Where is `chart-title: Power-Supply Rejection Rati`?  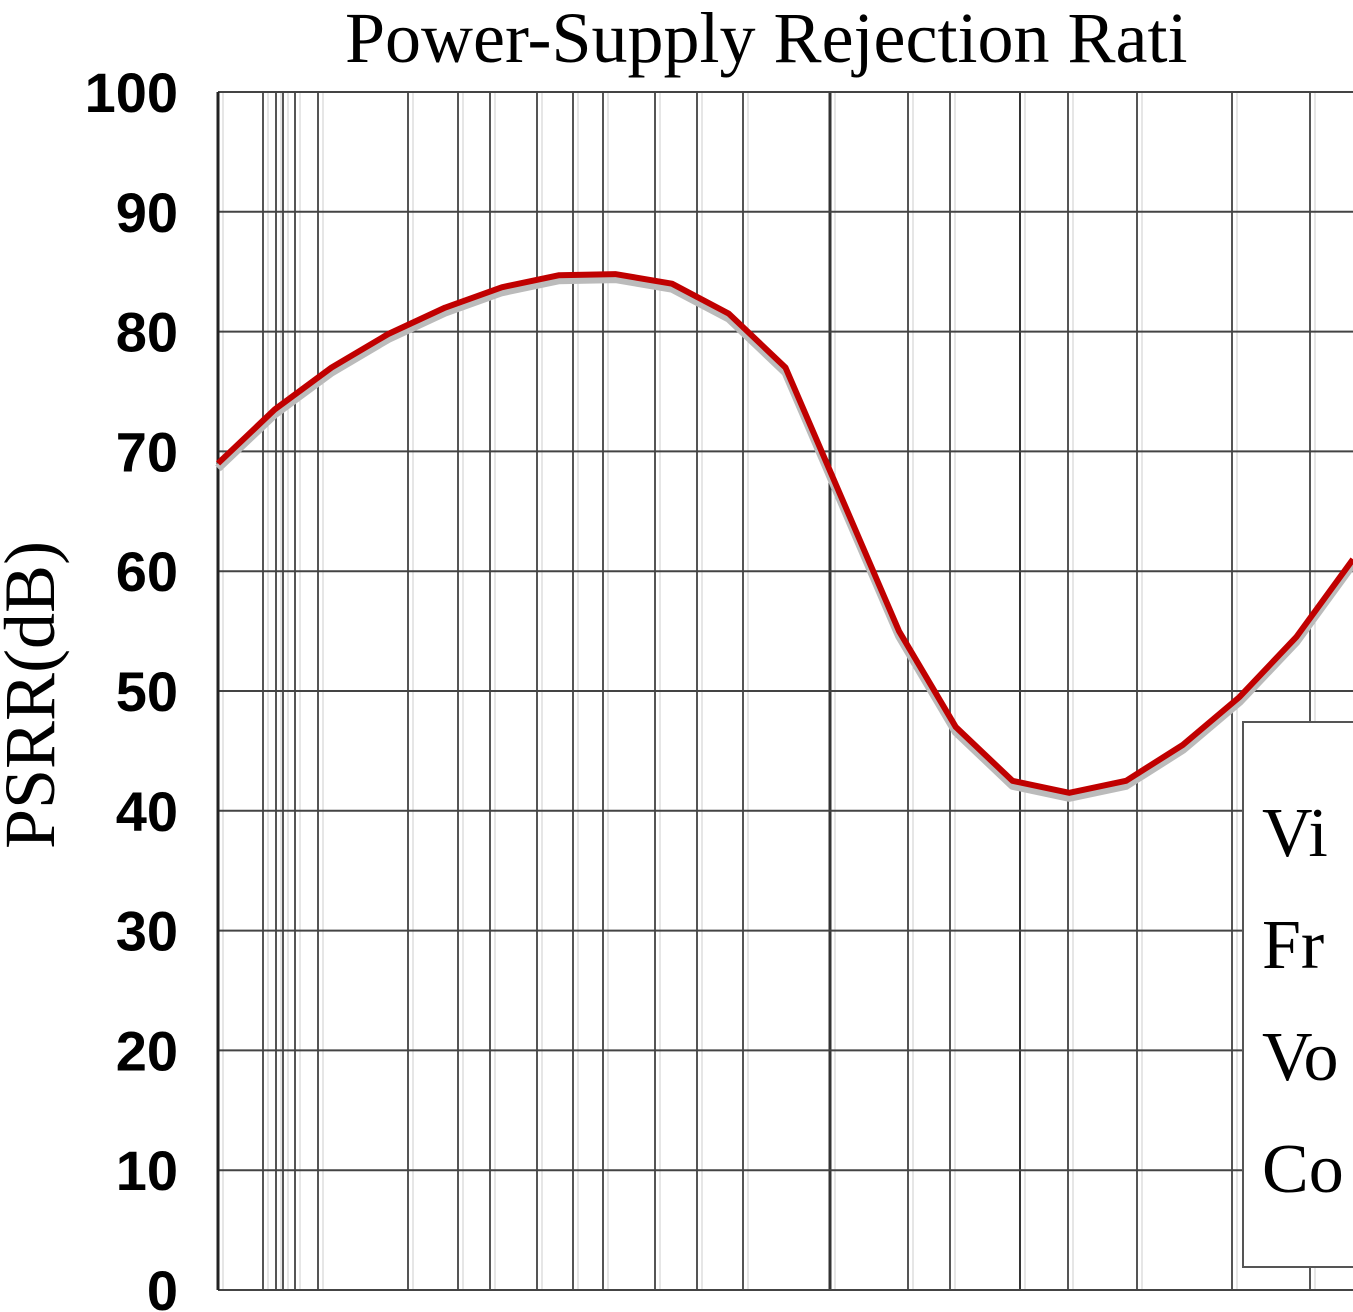 chart-title: Power-Supply Rejection Rati is located at coordinates (766, 39).